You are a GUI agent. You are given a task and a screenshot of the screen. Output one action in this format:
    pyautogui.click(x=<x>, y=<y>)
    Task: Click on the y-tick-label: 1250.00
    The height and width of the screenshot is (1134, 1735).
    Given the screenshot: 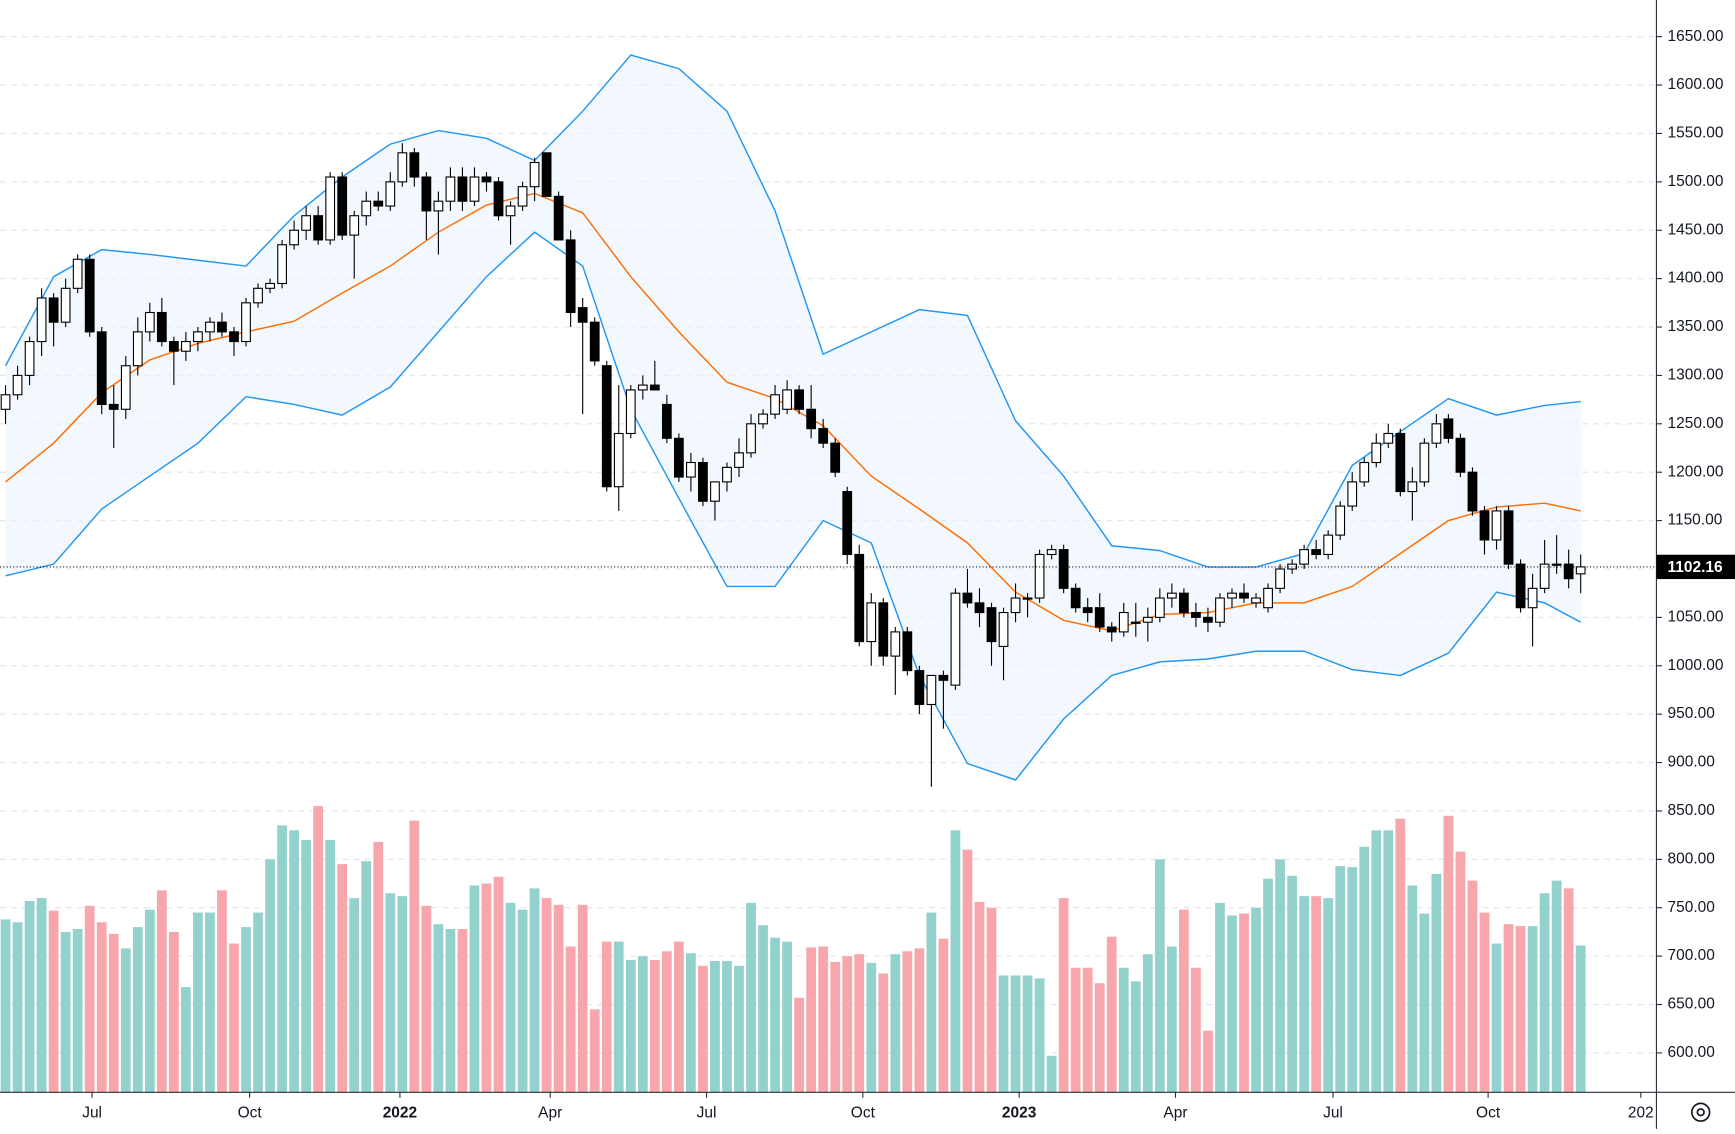 What is the action you would take?
    pyautogui.click(x=1696, y=423)
    